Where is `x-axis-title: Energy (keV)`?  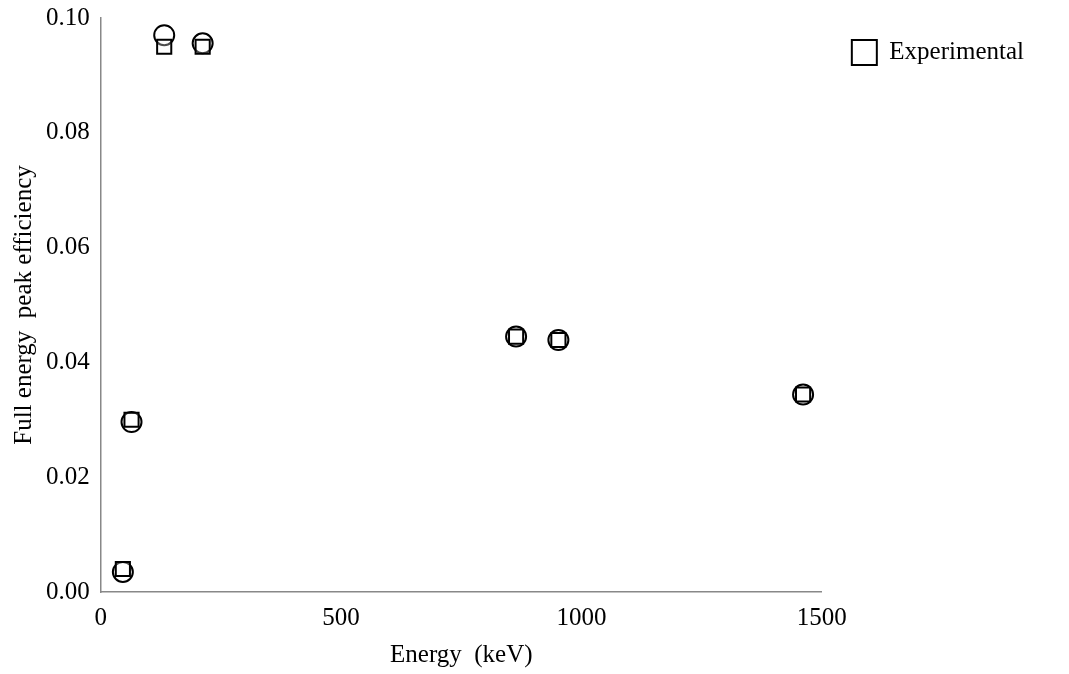
x-axis-title: Energy (keV) is located at coordinates (461, 653).